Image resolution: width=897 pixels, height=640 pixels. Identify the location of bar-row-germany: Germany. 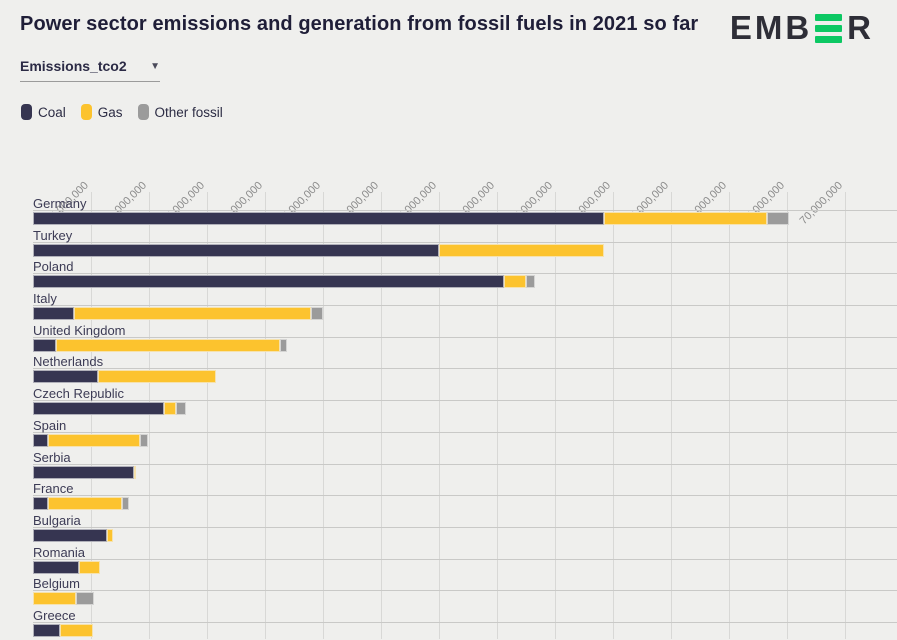
(465, 212).